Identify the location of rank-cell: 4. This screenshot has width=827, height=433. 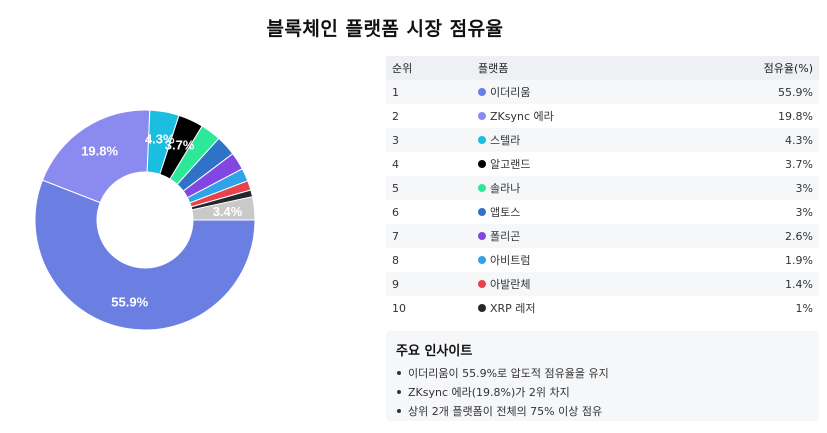
(395, 164).